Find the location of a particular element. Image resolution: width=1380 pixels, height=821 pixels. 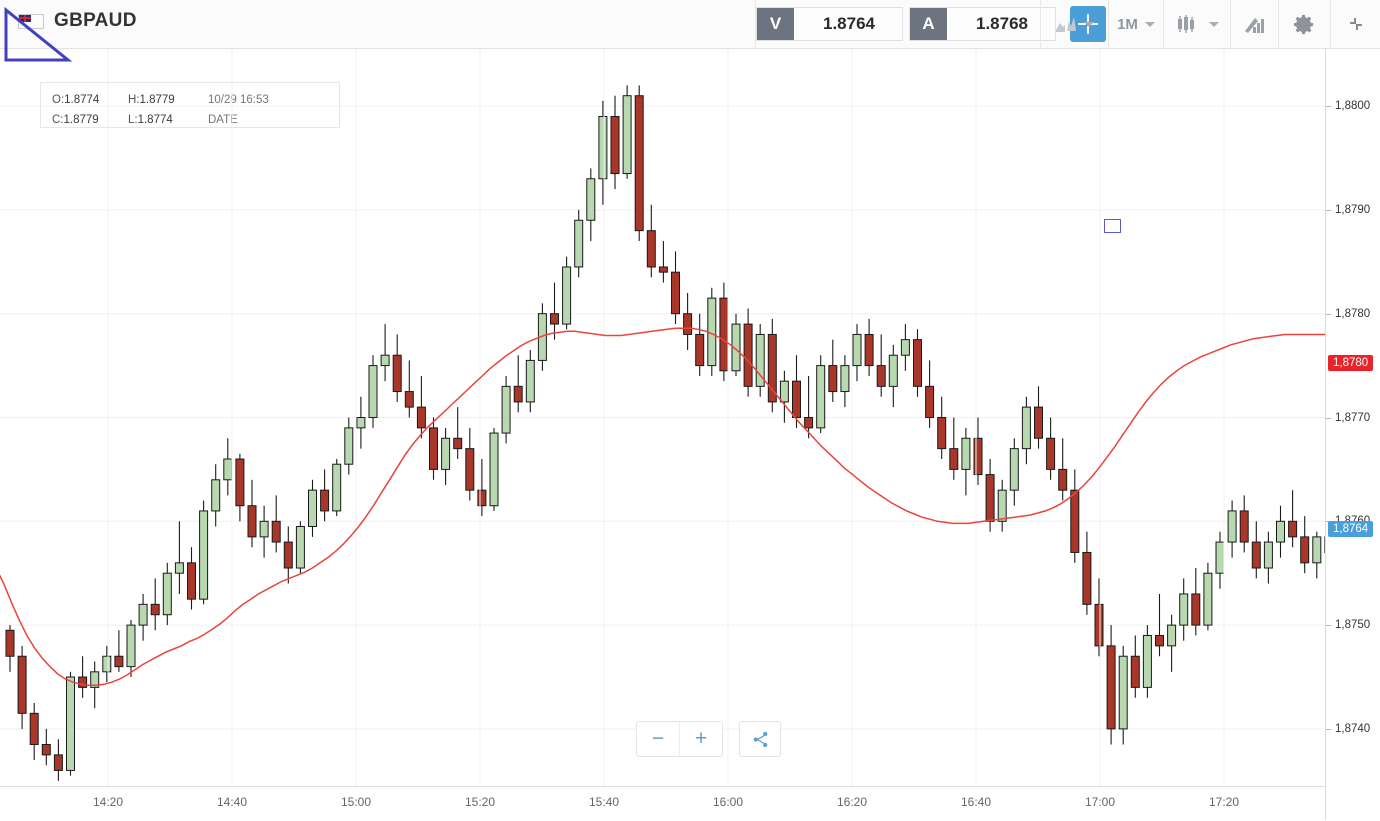

chart-style-icon is located at coordinates (1066, 24).